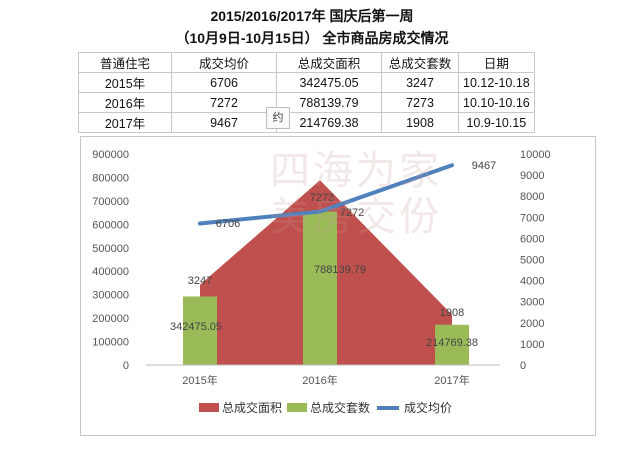  Describe the element at coordinates (110, 319) in the screenshot. I see `left-axis-tick-label: 200000` at that location.